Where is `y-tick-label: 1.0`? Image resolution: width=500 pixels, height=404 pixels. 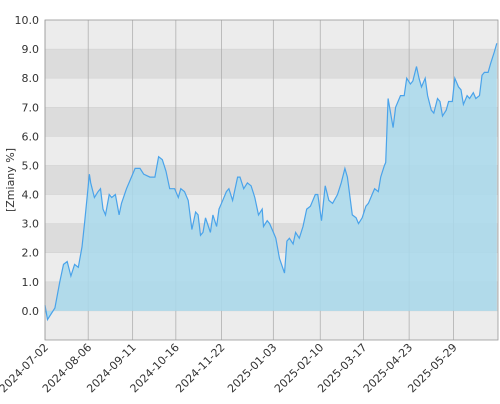
y-tick-label: 1.0 is located at coordinates (31, 282).